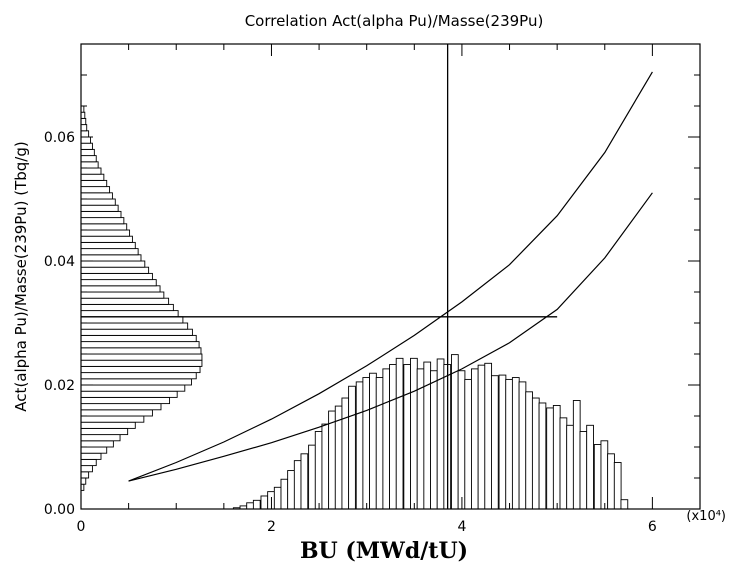 The image size is (730, 575). Describe the element at coordinates (59, 262) in the screenshot. I see `y-tick-label: 0.04` at that location.